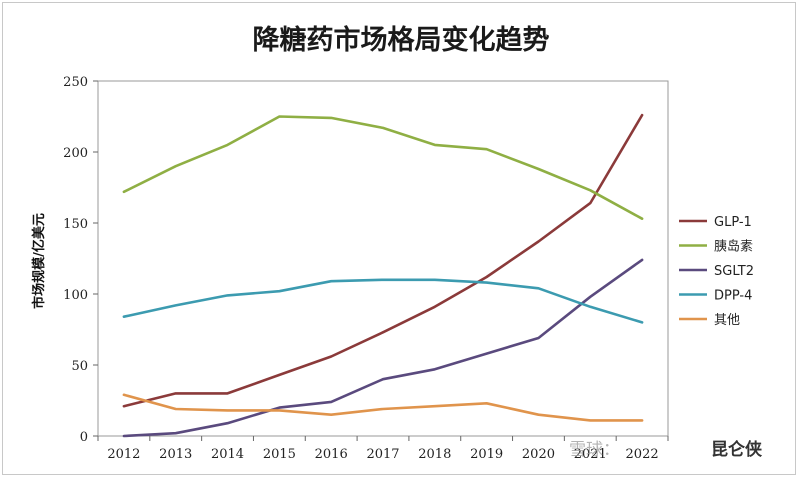 Image resolution: width=800 pixels, height=479 pixels. Describe the element at coordinates (733, 296) in the screenshot. I see `legend-label-4: DPP-4` at that location.